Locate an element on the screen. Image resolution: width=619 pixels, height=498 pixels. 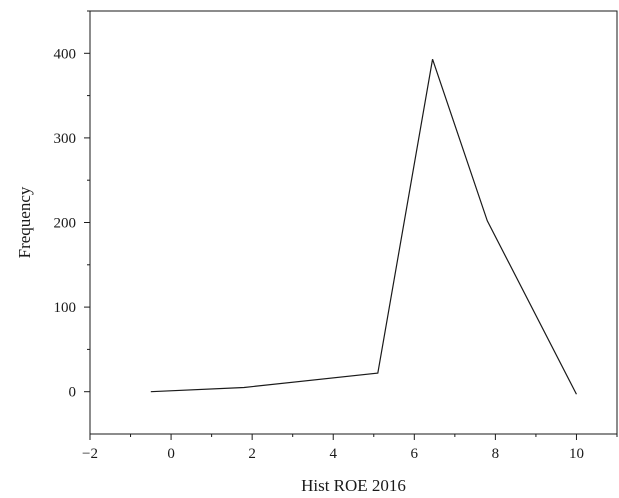
x-tick-label: 2 is located at coordinates (252, 454).